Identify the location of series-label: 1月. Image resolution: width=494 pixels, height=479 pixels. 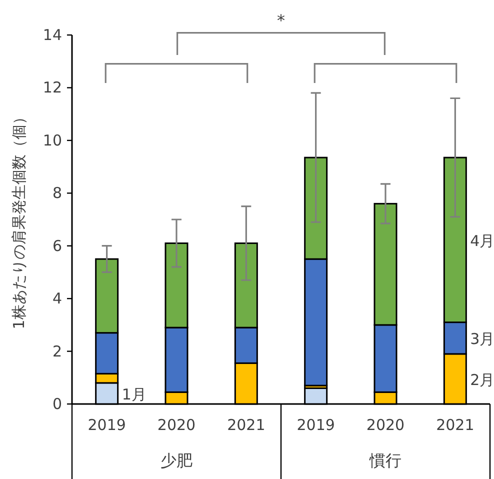
(134, 394).